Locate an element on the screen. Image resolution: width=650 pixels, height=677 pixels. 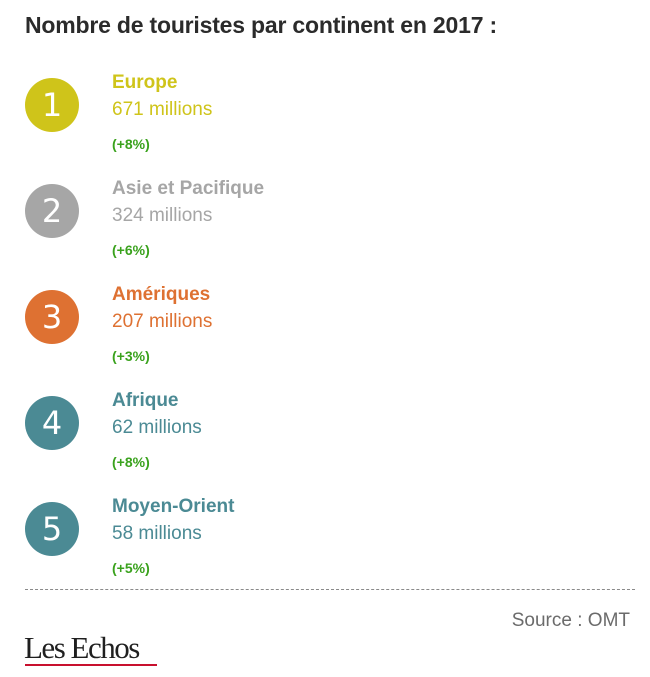
logo-underline is located at coordinates (91, 665).